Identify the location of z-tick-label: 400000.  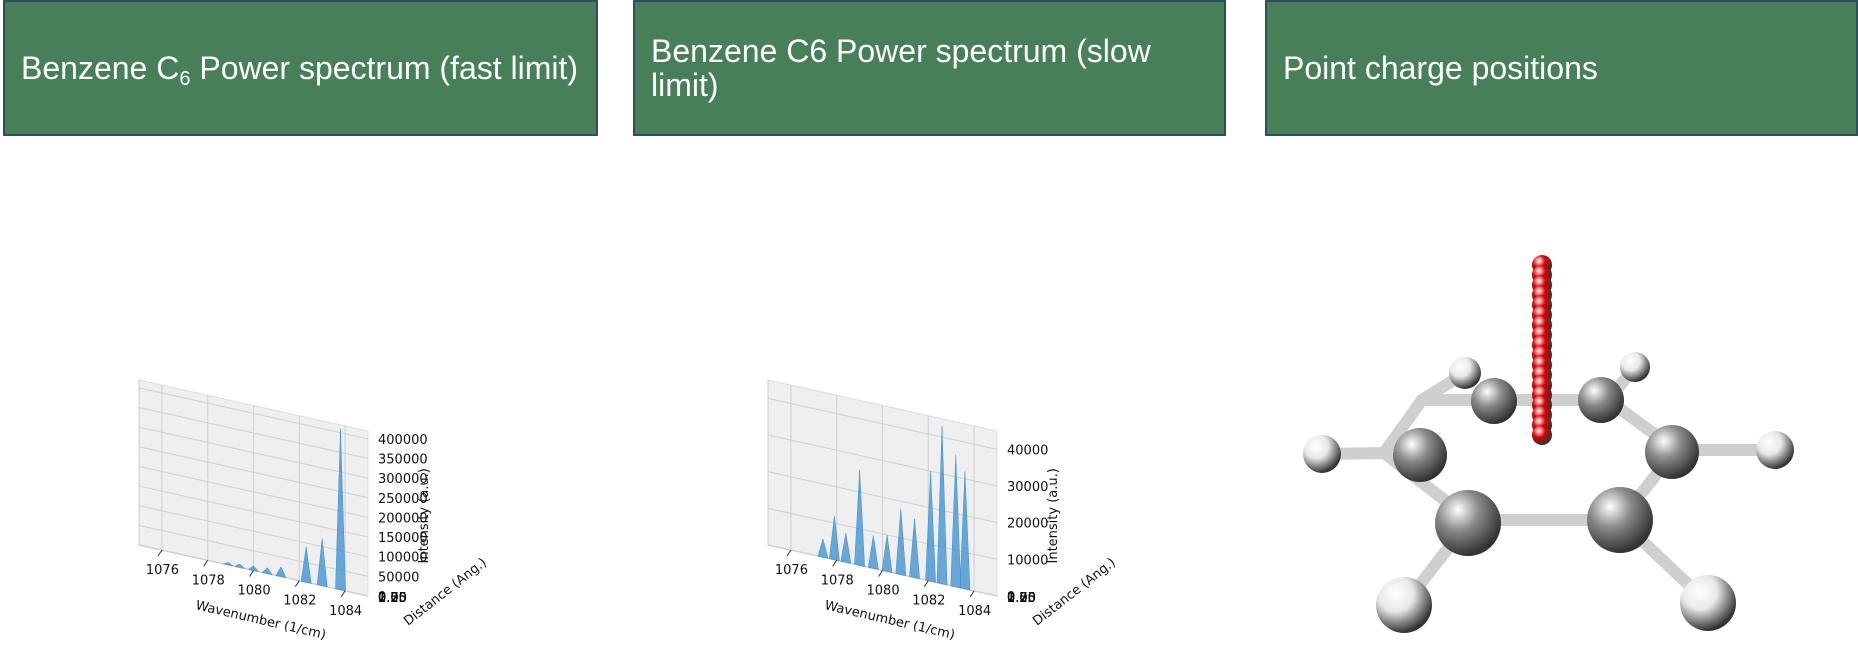
(403, 440).